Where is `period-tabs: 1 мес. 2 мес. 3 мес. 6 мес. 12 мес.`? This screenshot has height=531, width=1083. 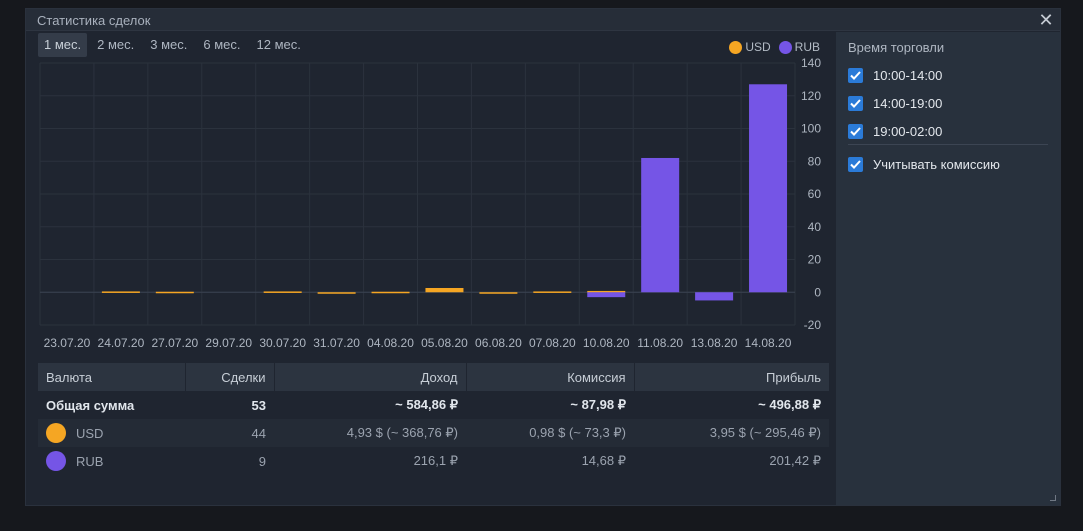 period-tabs: 1 мес. 2 мес. 3 мес. 6 мес. 12 мес. is located at coordinates (172, 45).